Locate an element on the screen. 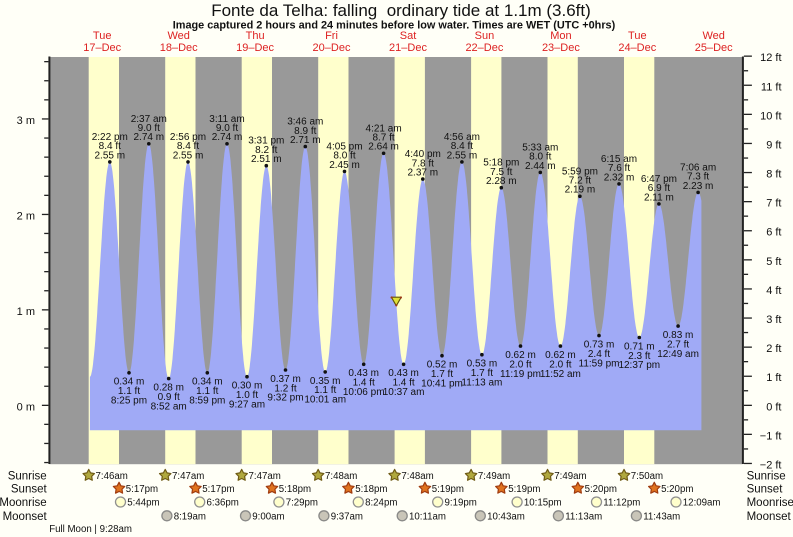  svg-text: 6.9 ft is located at coordinates (659, 188).